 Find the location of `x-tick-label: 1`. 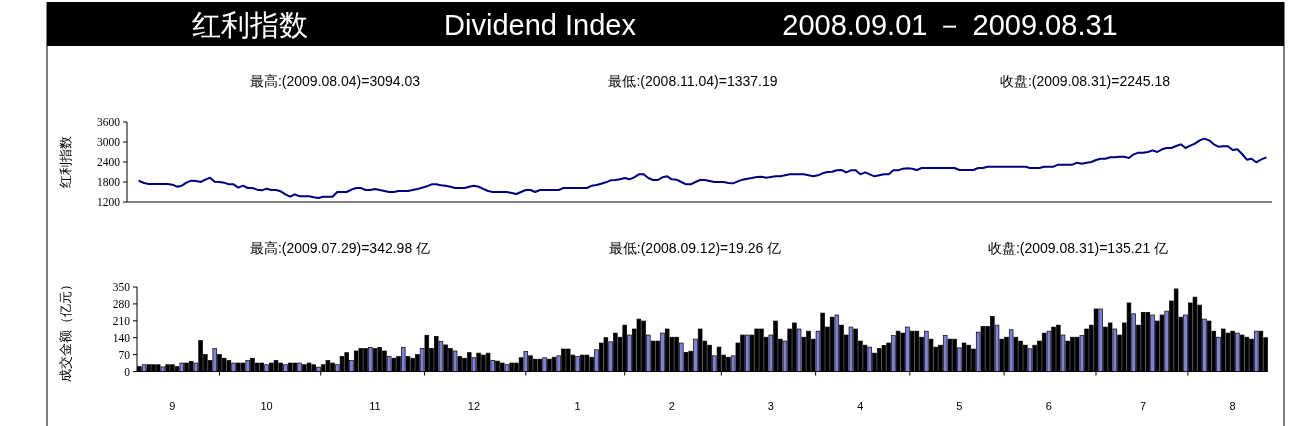

x-tick-label: 1 is located at coordinates (577, 405).